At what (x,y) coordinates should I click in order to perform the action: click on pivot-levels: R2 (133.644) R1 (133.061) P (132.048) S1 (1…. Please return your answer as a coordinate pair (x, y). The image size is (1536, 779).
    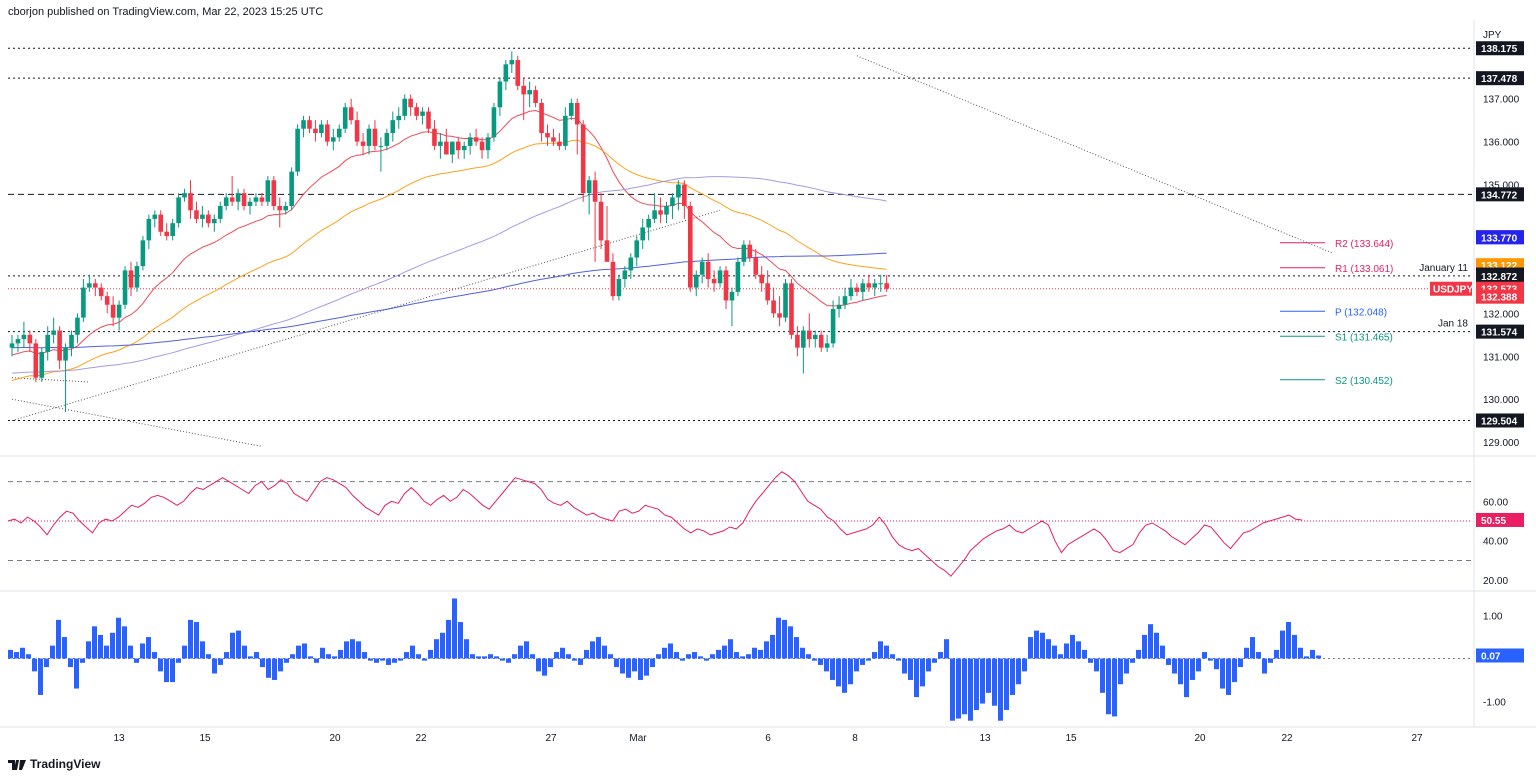
    Looking at the image, I should click on (1336, 313).